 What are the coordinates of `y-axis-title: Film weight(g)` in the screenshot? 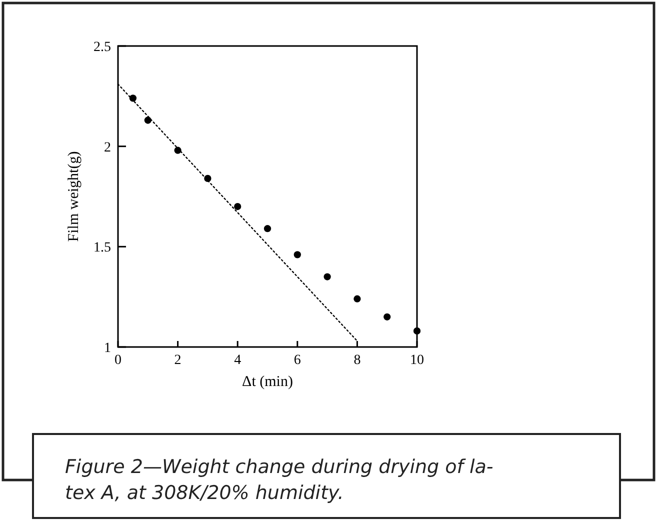 It's located at (74, 196).